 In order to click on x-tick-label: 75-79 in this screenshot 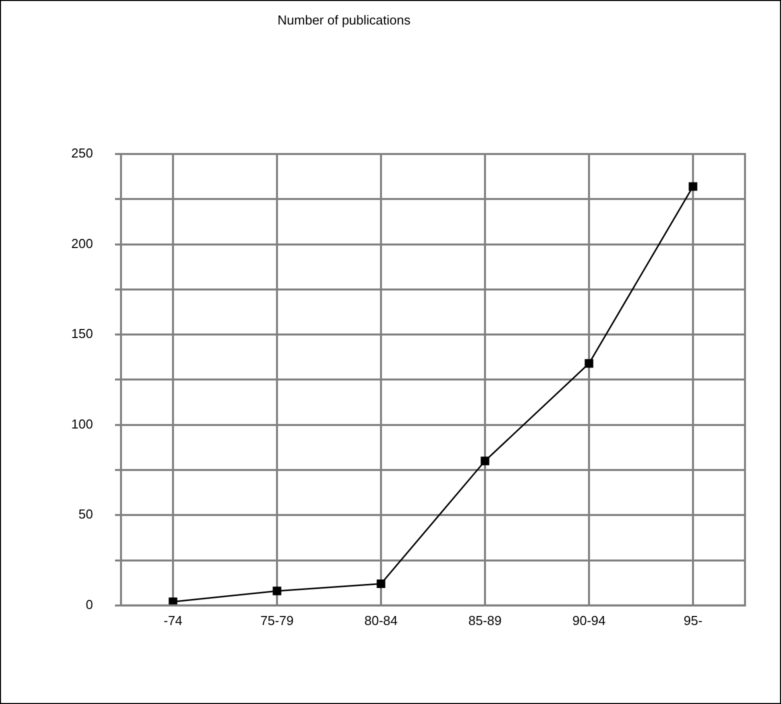, I will do `click(277, 620)`.